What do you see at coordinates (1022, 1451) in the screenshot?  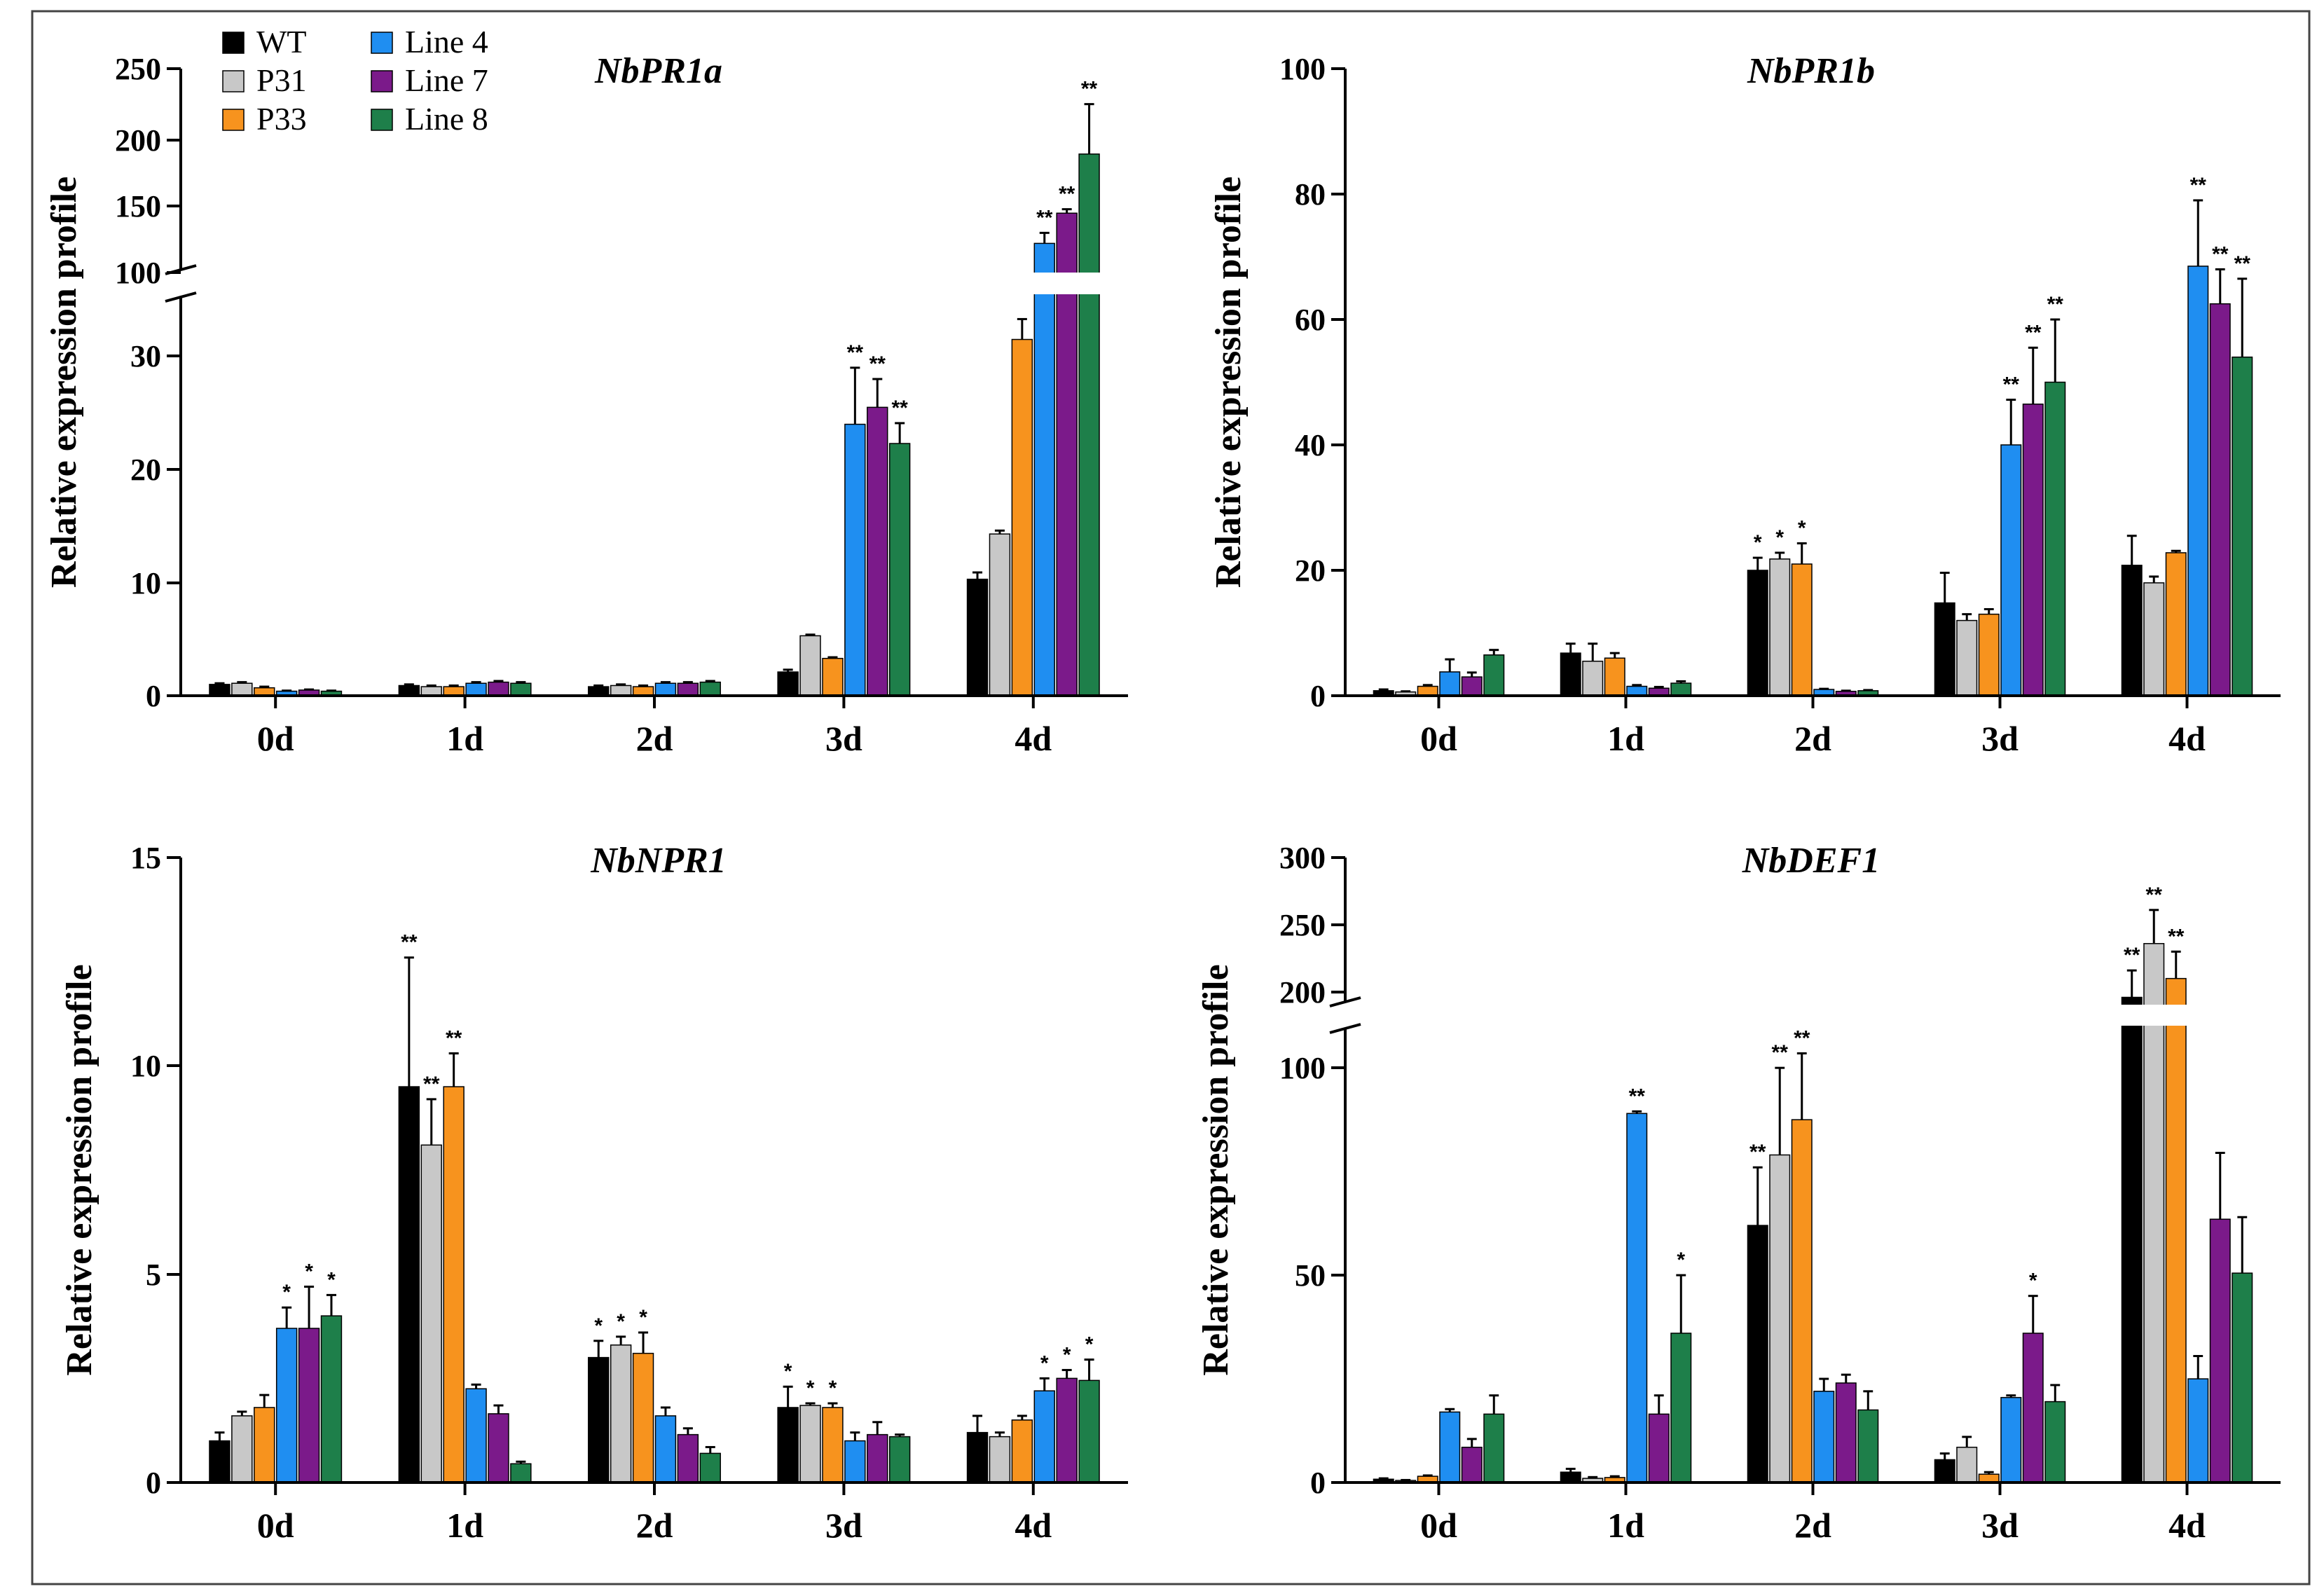 I see `bar-p33-4d` at bounding box center [1022, 1451].